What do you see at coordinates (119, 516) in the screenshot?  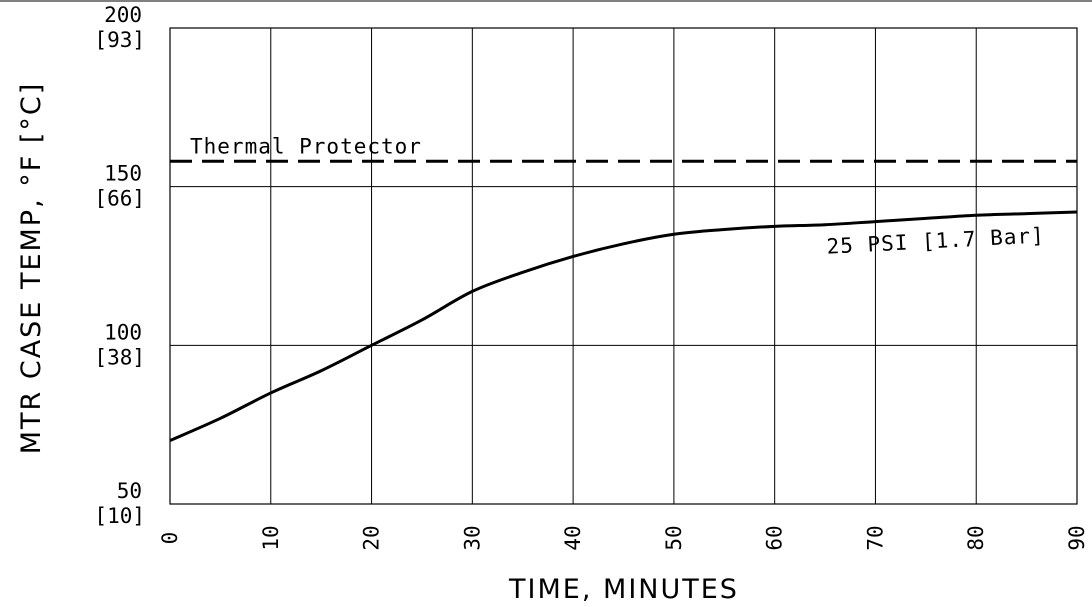 I see `y-tick-label-c: [10]` at bounding box center [119, 516].